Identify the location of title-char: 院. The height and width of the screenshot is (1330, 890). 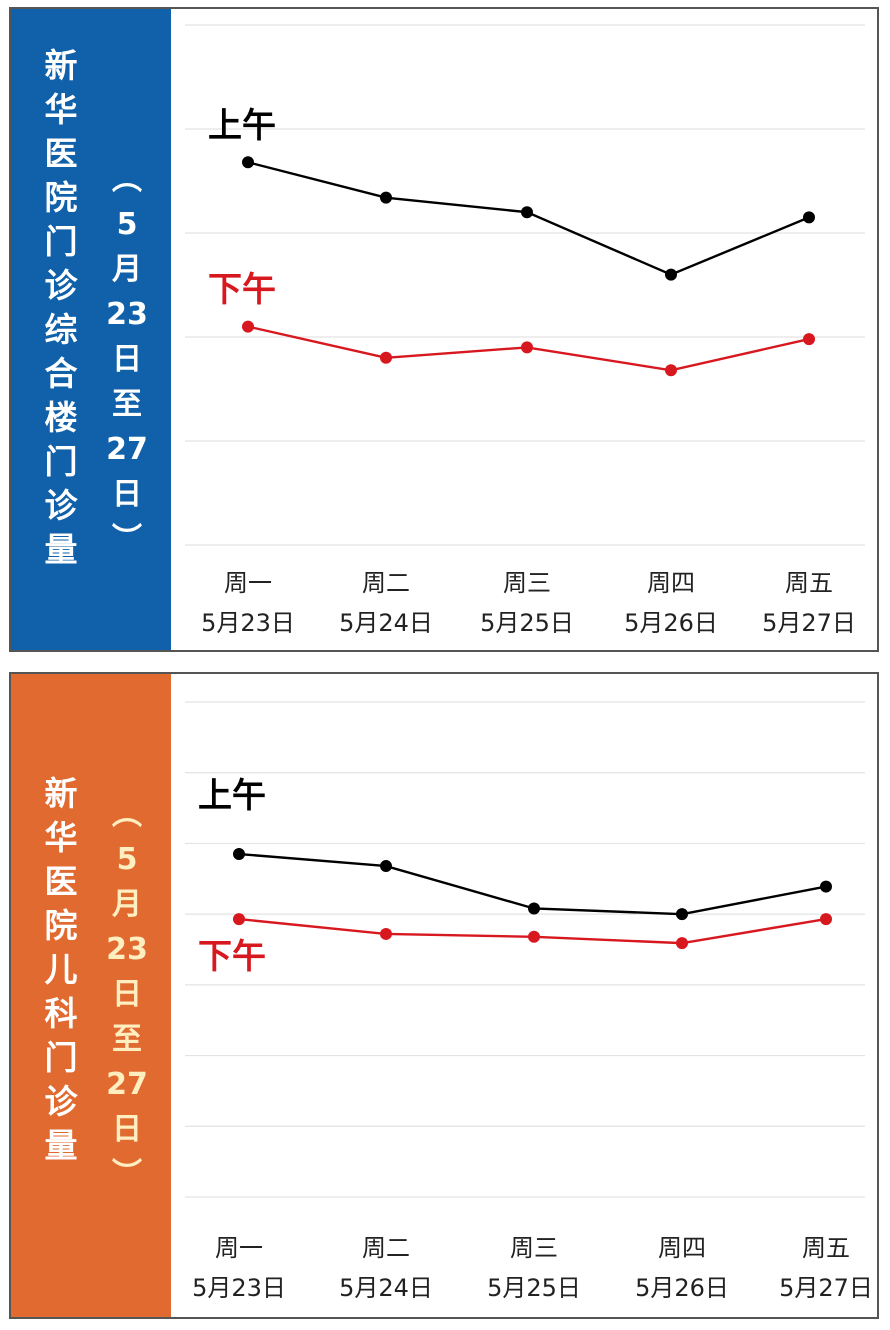
(61, 925).